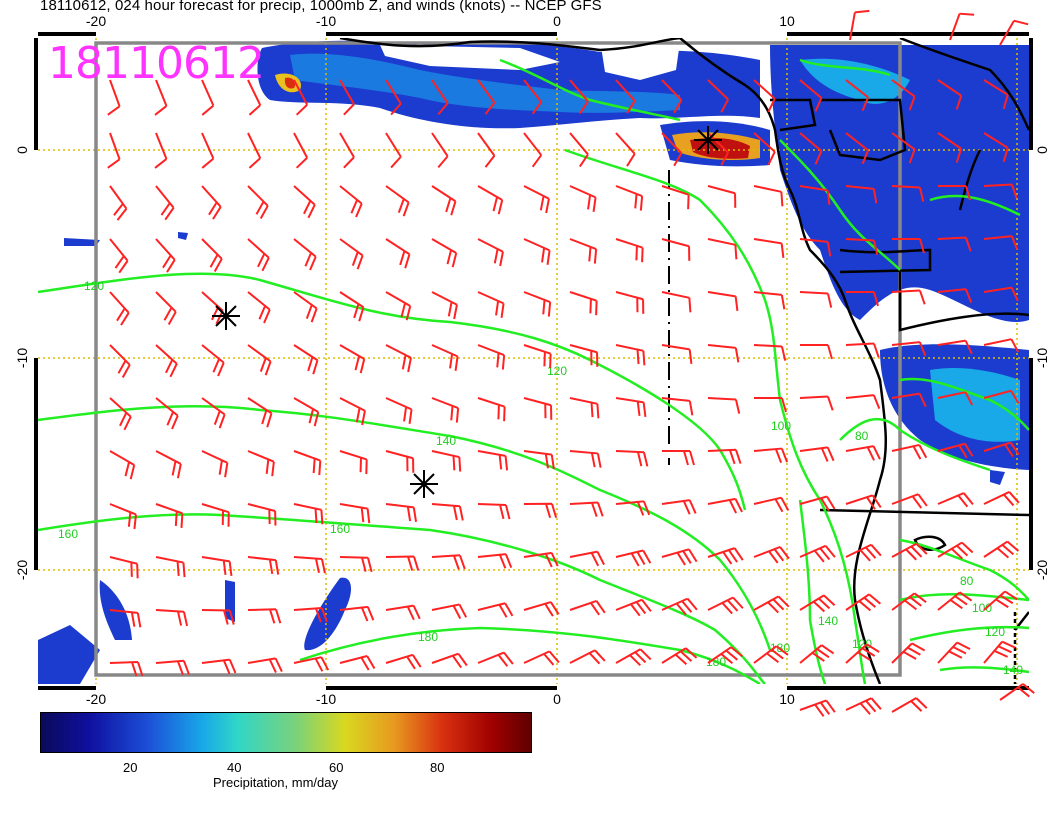 The image size is (1056, 816). What do you see at coordinates (995, 632) in the screenshot?
I see `contour-label: 120` at bounding box center [995, 632].